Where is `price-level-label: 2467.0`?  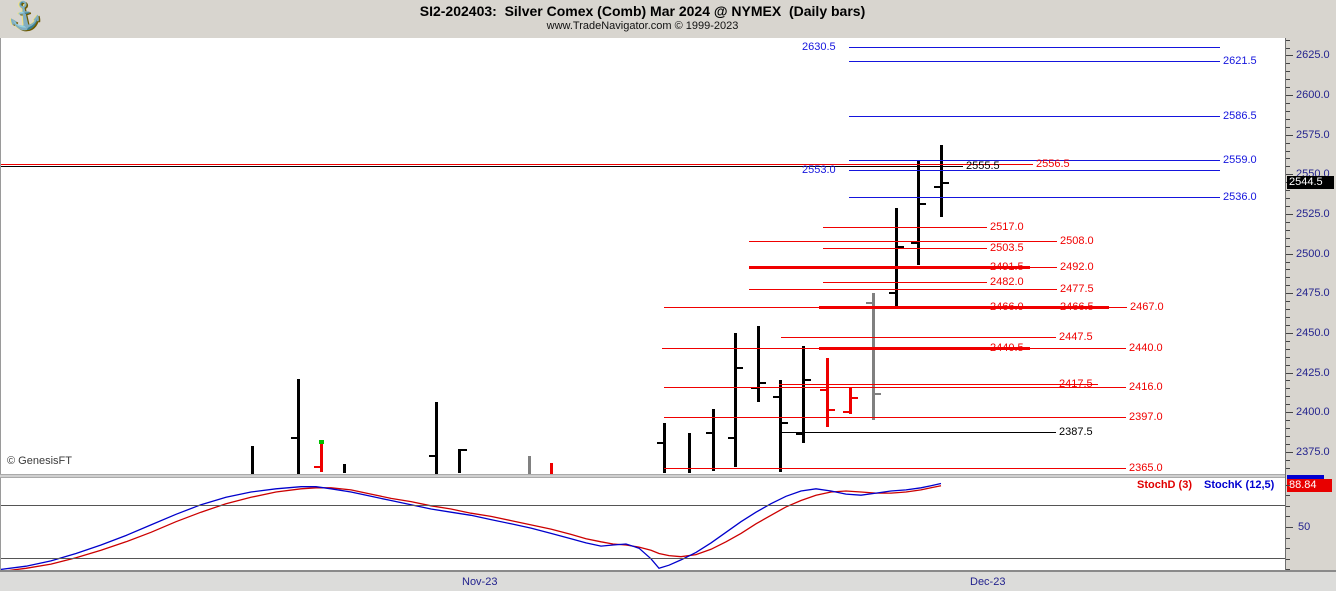 price-level-label: 2467.0 is located at coordinates (1147, 306).